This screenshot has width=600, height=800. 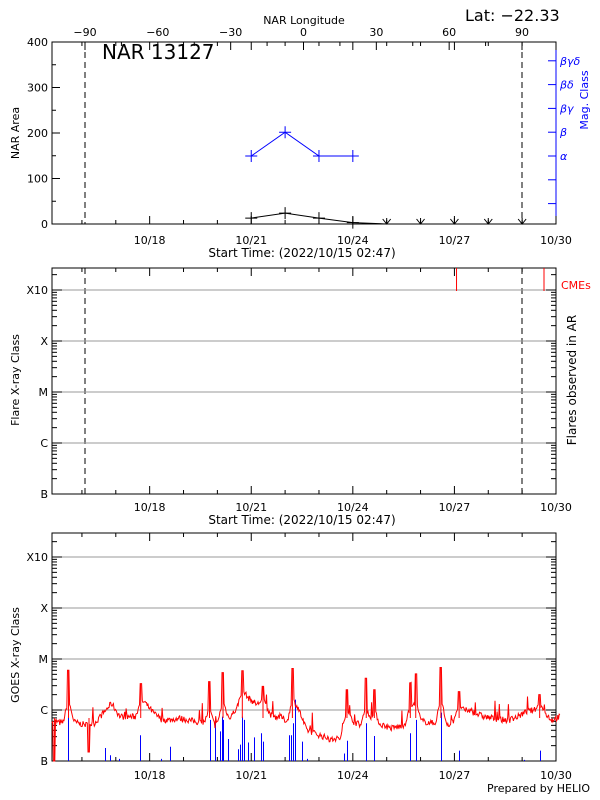 I want to click on y-tick-label: 300, so click(x=37, y=88).